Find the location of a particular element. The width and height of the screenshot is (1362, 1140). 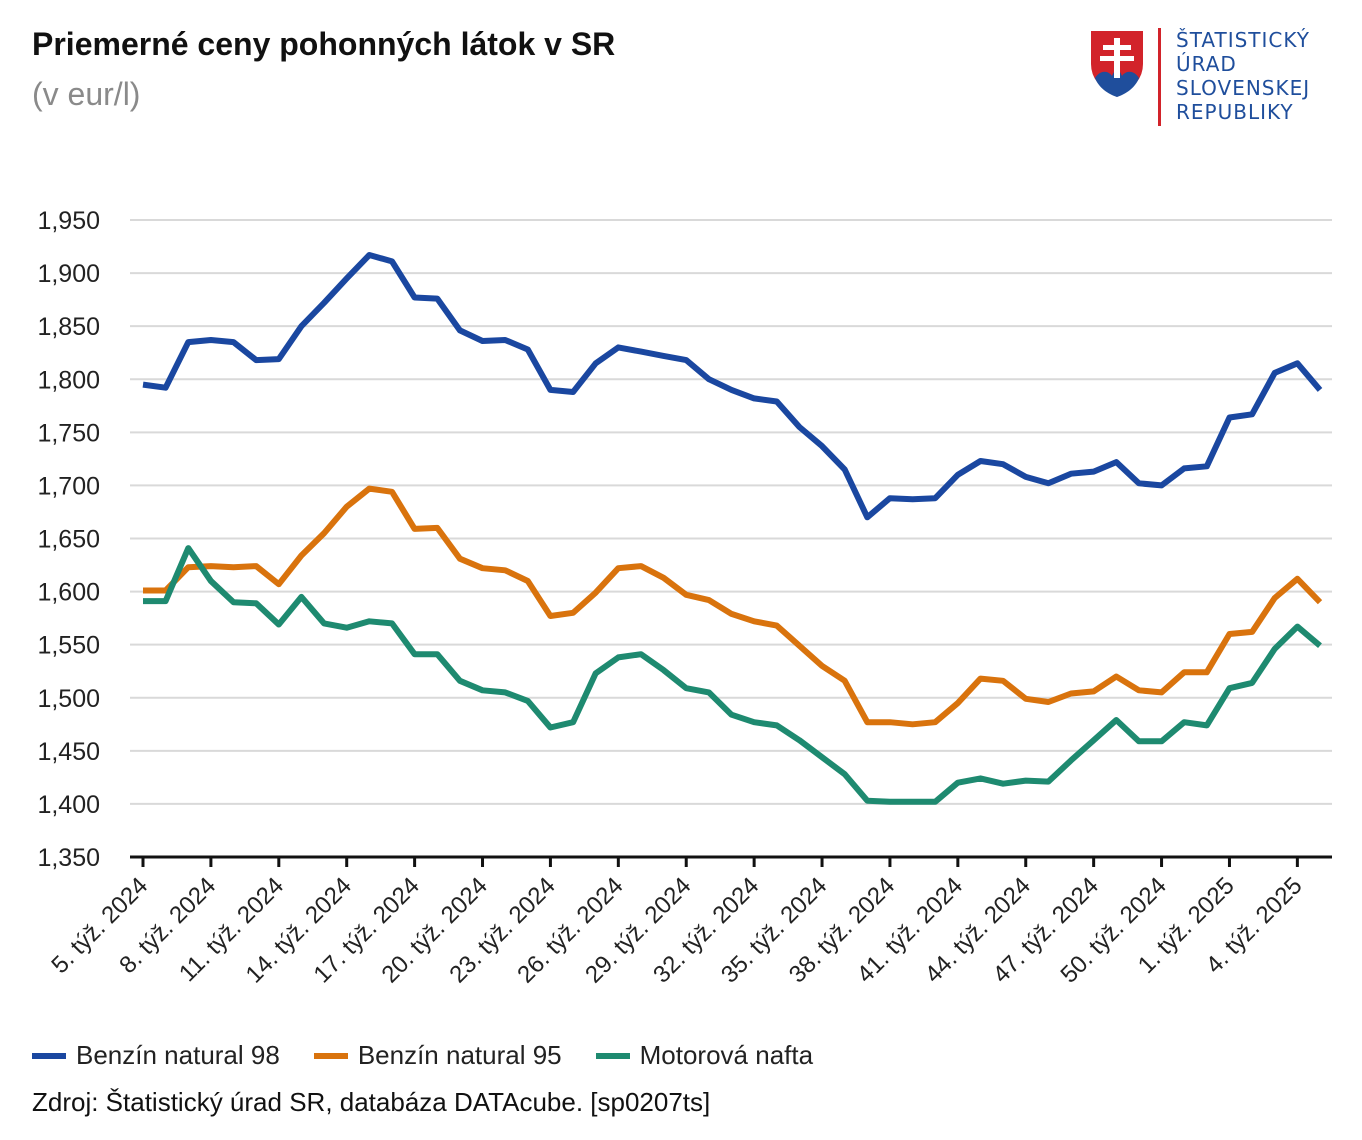

chart-subtitle: (v eur/l) is located at coordinates (86, 94).